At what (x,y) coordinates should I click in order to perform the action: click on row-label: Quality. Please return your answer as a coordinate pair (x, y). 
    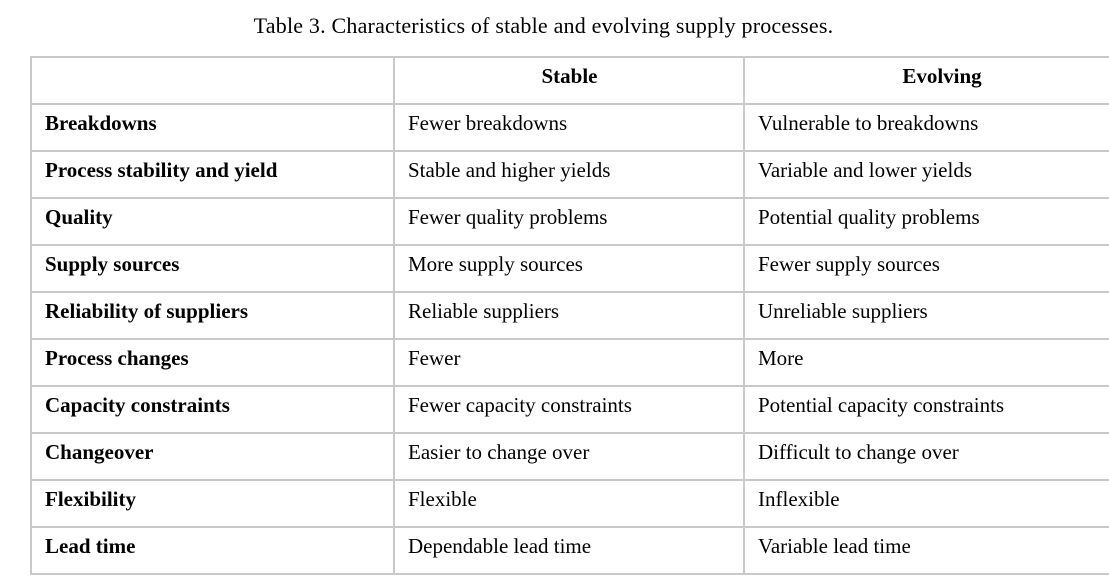
    Looking at the image, I should click on (212, 221).